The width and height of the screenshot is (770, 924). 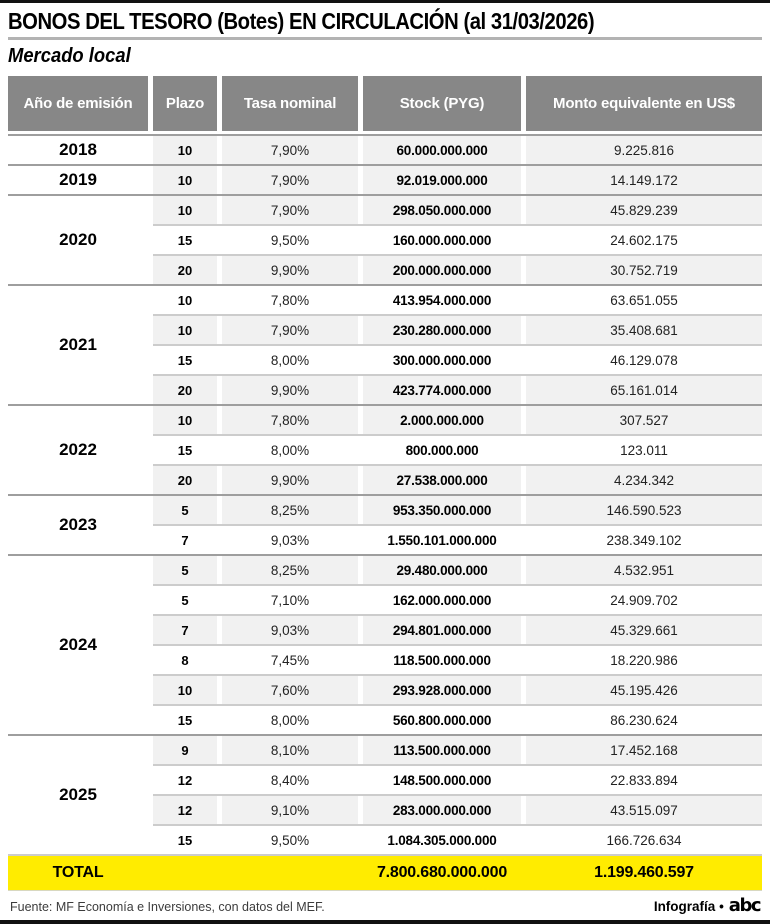 I want to click on tasa-cell: 9,03%, so click(x=290, y=630).